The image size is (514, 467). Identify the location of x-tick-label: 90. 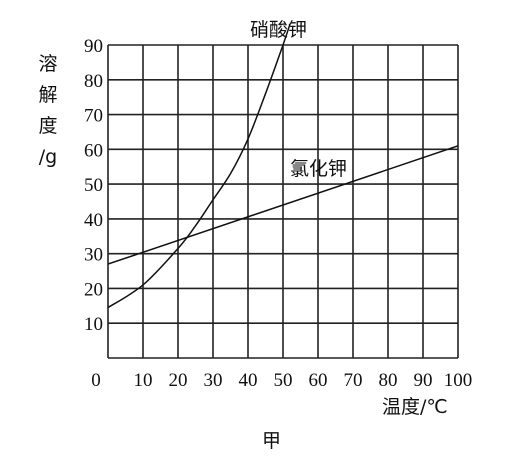
(423, 380).